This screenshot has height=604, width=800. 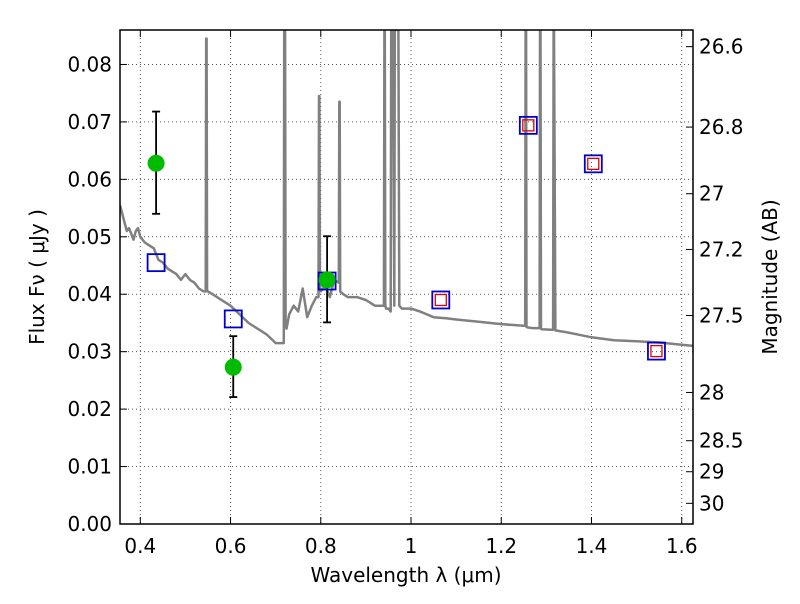 I want to click on y2-tick-label: 27, so click(x=711, y=194).